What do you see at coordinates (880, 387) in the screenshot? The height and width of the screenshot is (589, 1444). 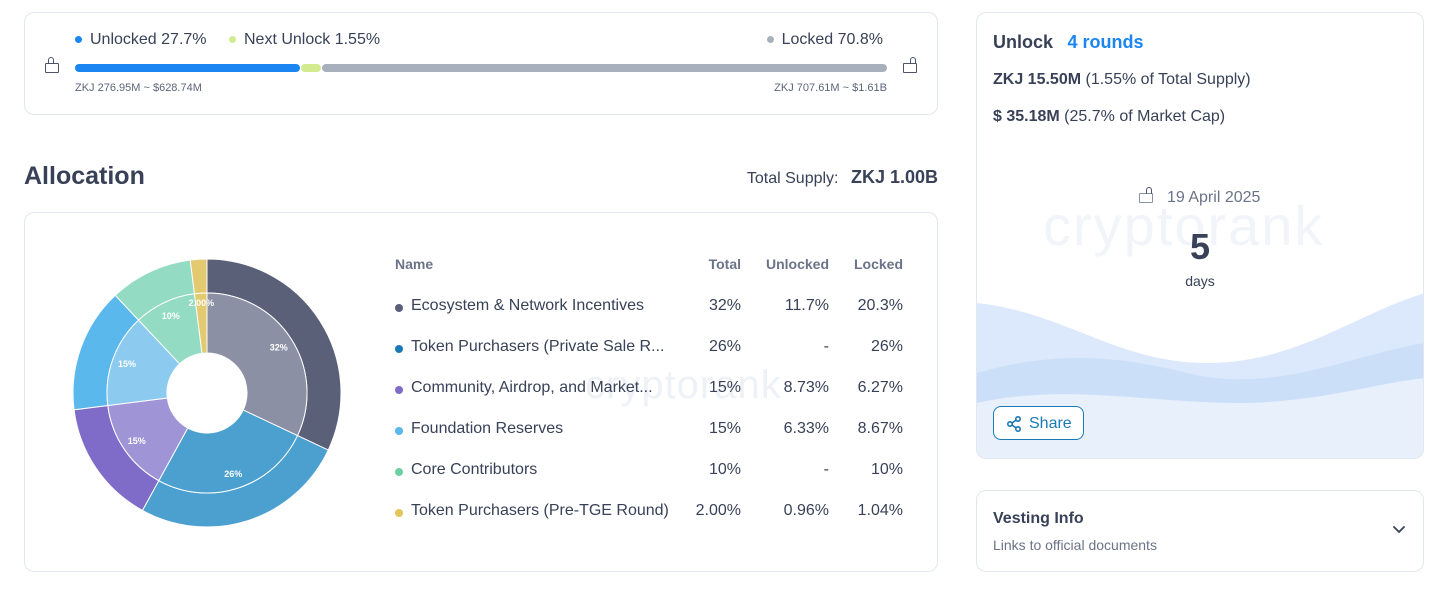 I see `row-locked: 6.27%` at bounding box center [880, 387].